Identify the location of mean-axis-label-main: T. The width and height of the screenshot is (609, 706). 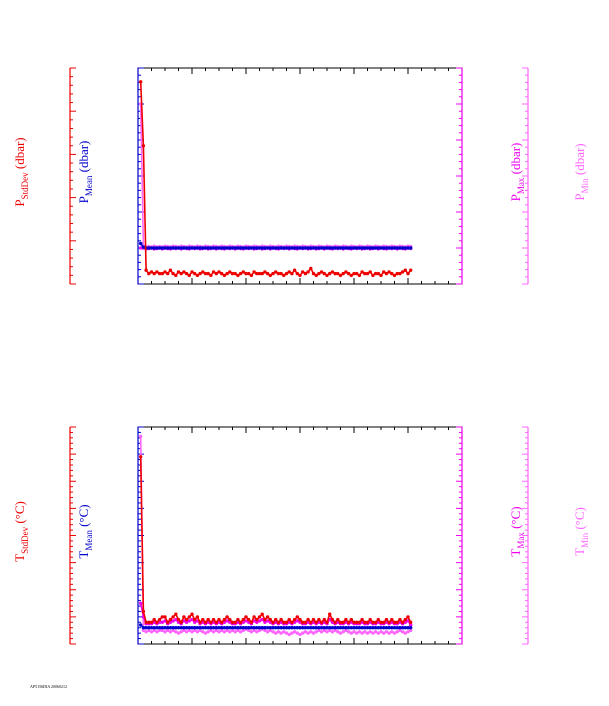
(83, 555).